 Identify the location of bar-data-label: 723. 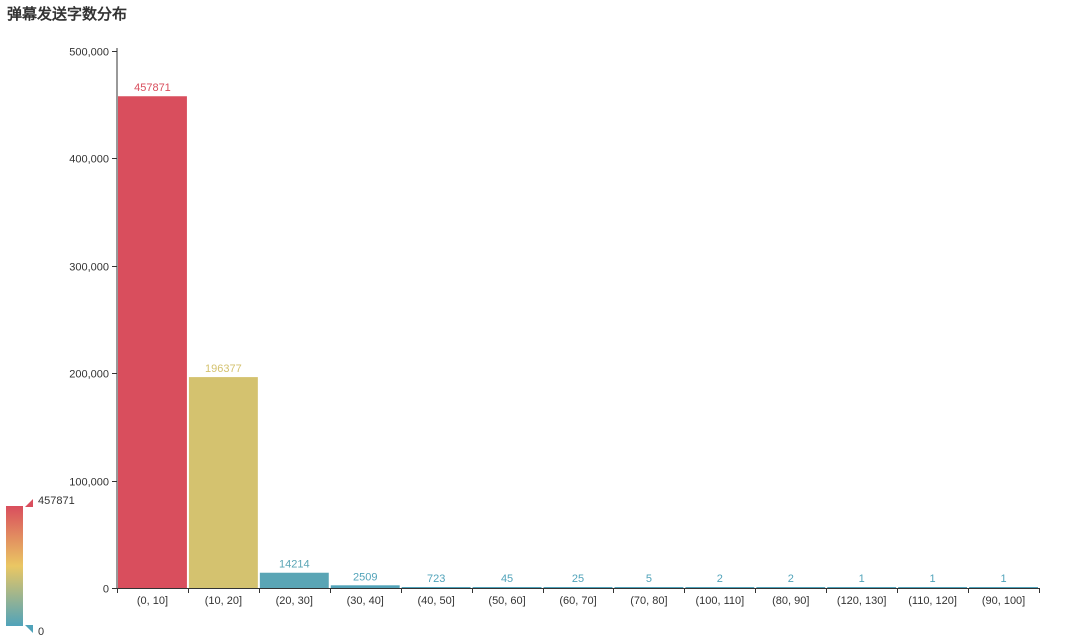
(436, 579).